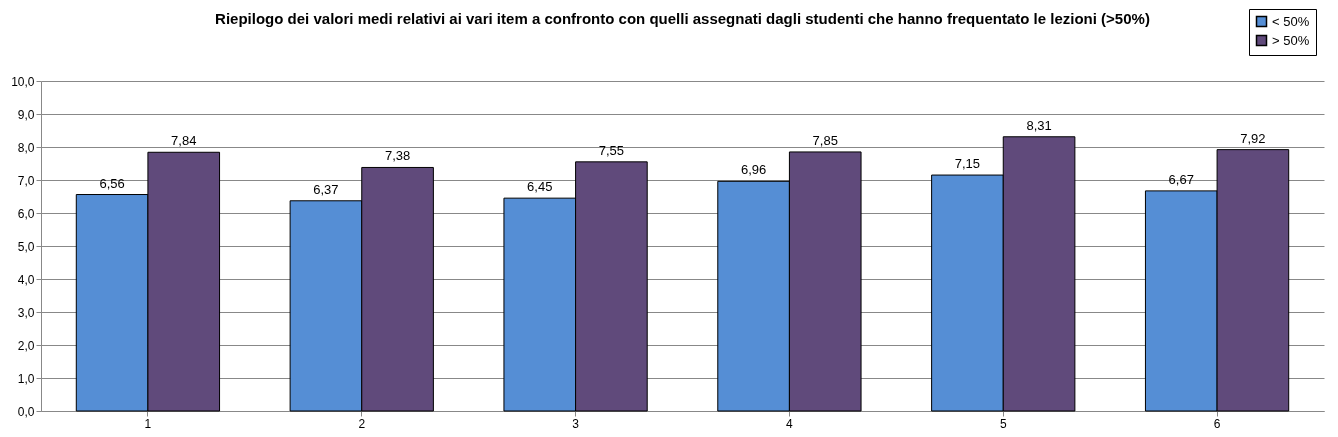  I want to click on x-tick-label: 3, so click(576, 423).